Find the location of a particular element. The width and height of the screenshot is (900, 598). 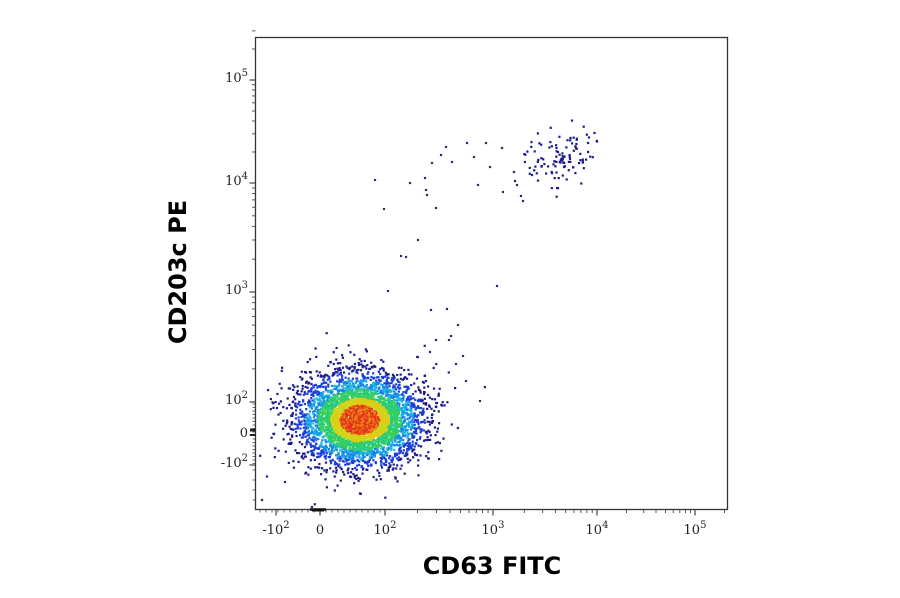

x-tick-label: -102 is located at coordinates (276, 529).